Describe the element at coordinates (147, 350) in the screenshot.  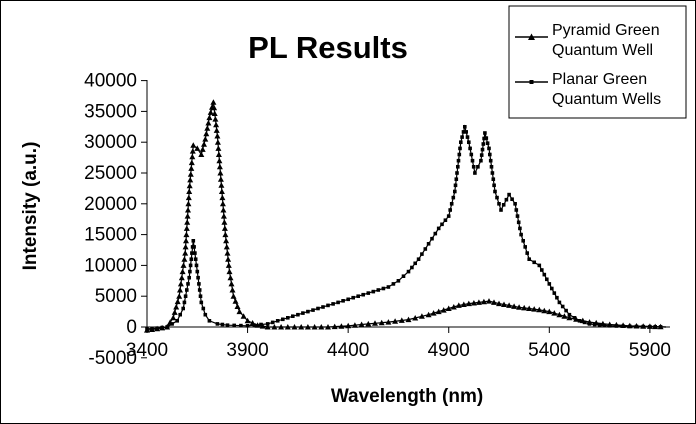
I see `x-tick-label: 3400` at that location.